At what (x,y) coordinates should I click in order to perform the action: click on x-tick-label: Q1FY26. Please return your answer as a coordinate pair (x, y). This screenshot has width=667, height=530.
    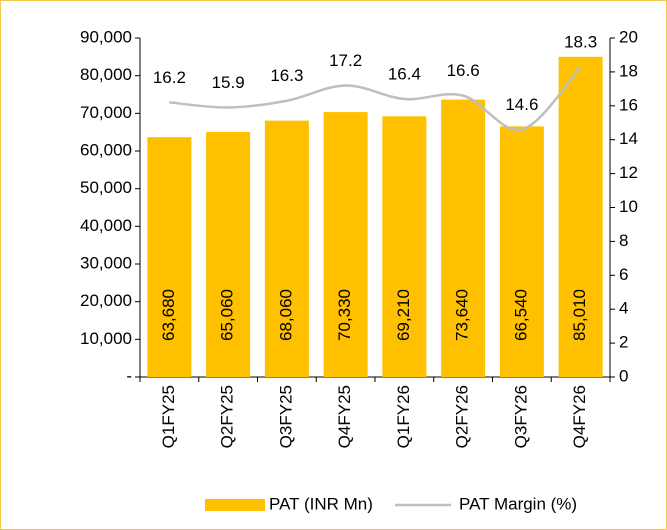
    Looking at the image, I should click on (403, 416).